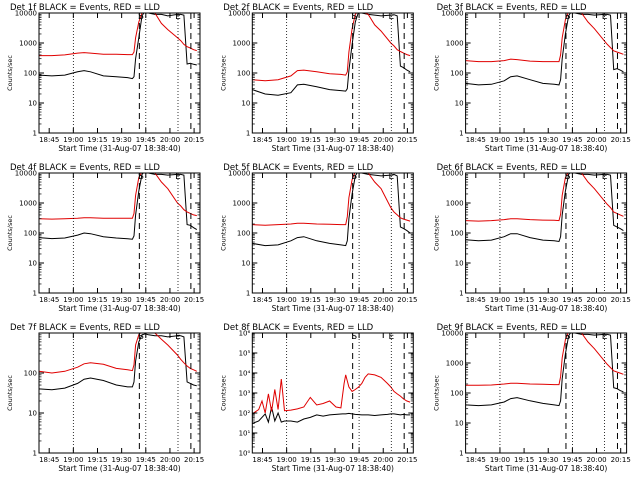  I want to click on y-tick-label: 10⁵, so click(245, 354).